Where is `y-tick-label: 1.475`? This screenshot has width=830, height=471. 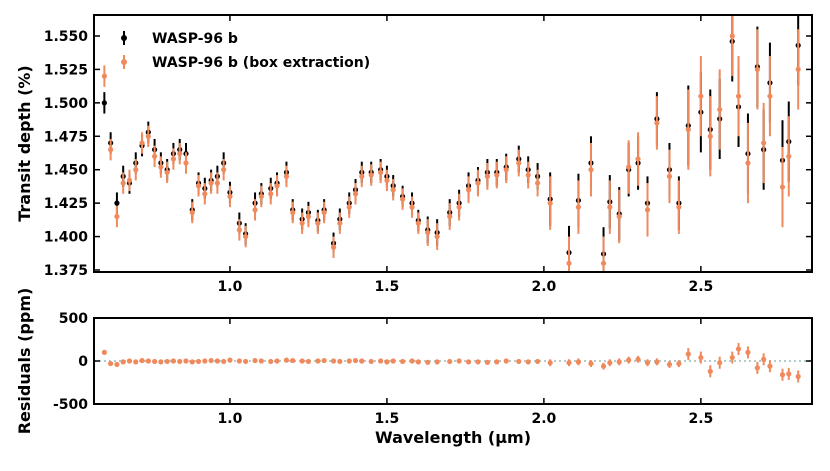
y-tick-label: 1.475 is located at coordinates (66, 137).